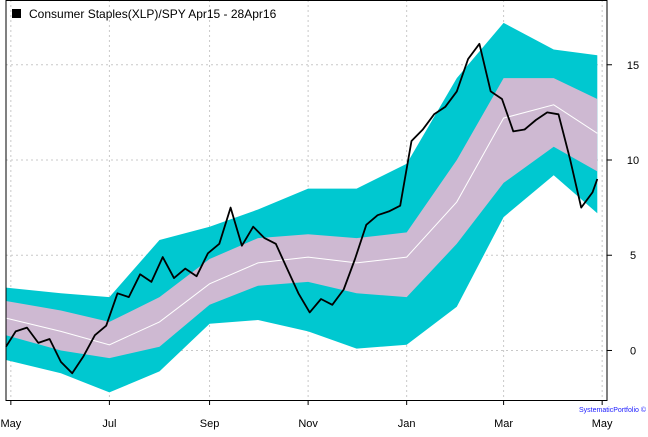 The width and height of the screenshot is (648, 437). I want to click on y-axis: 0 5 10 15, so click(623, 208).